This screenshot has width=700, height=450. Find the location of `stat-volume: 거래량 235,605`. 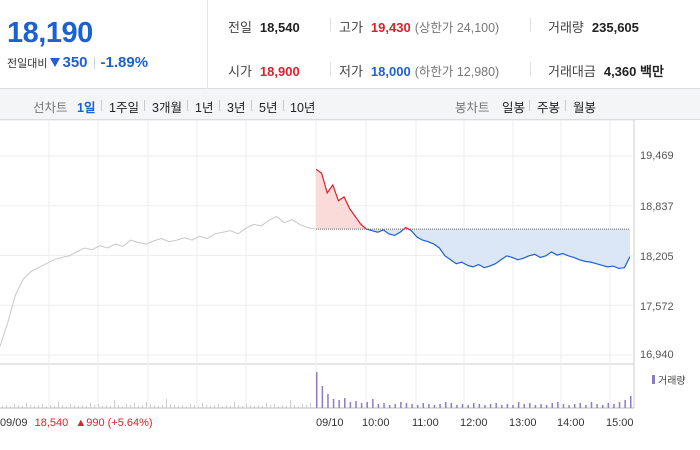

stat-volume: 거래량 235,605 is located at coordinates (593, 26).